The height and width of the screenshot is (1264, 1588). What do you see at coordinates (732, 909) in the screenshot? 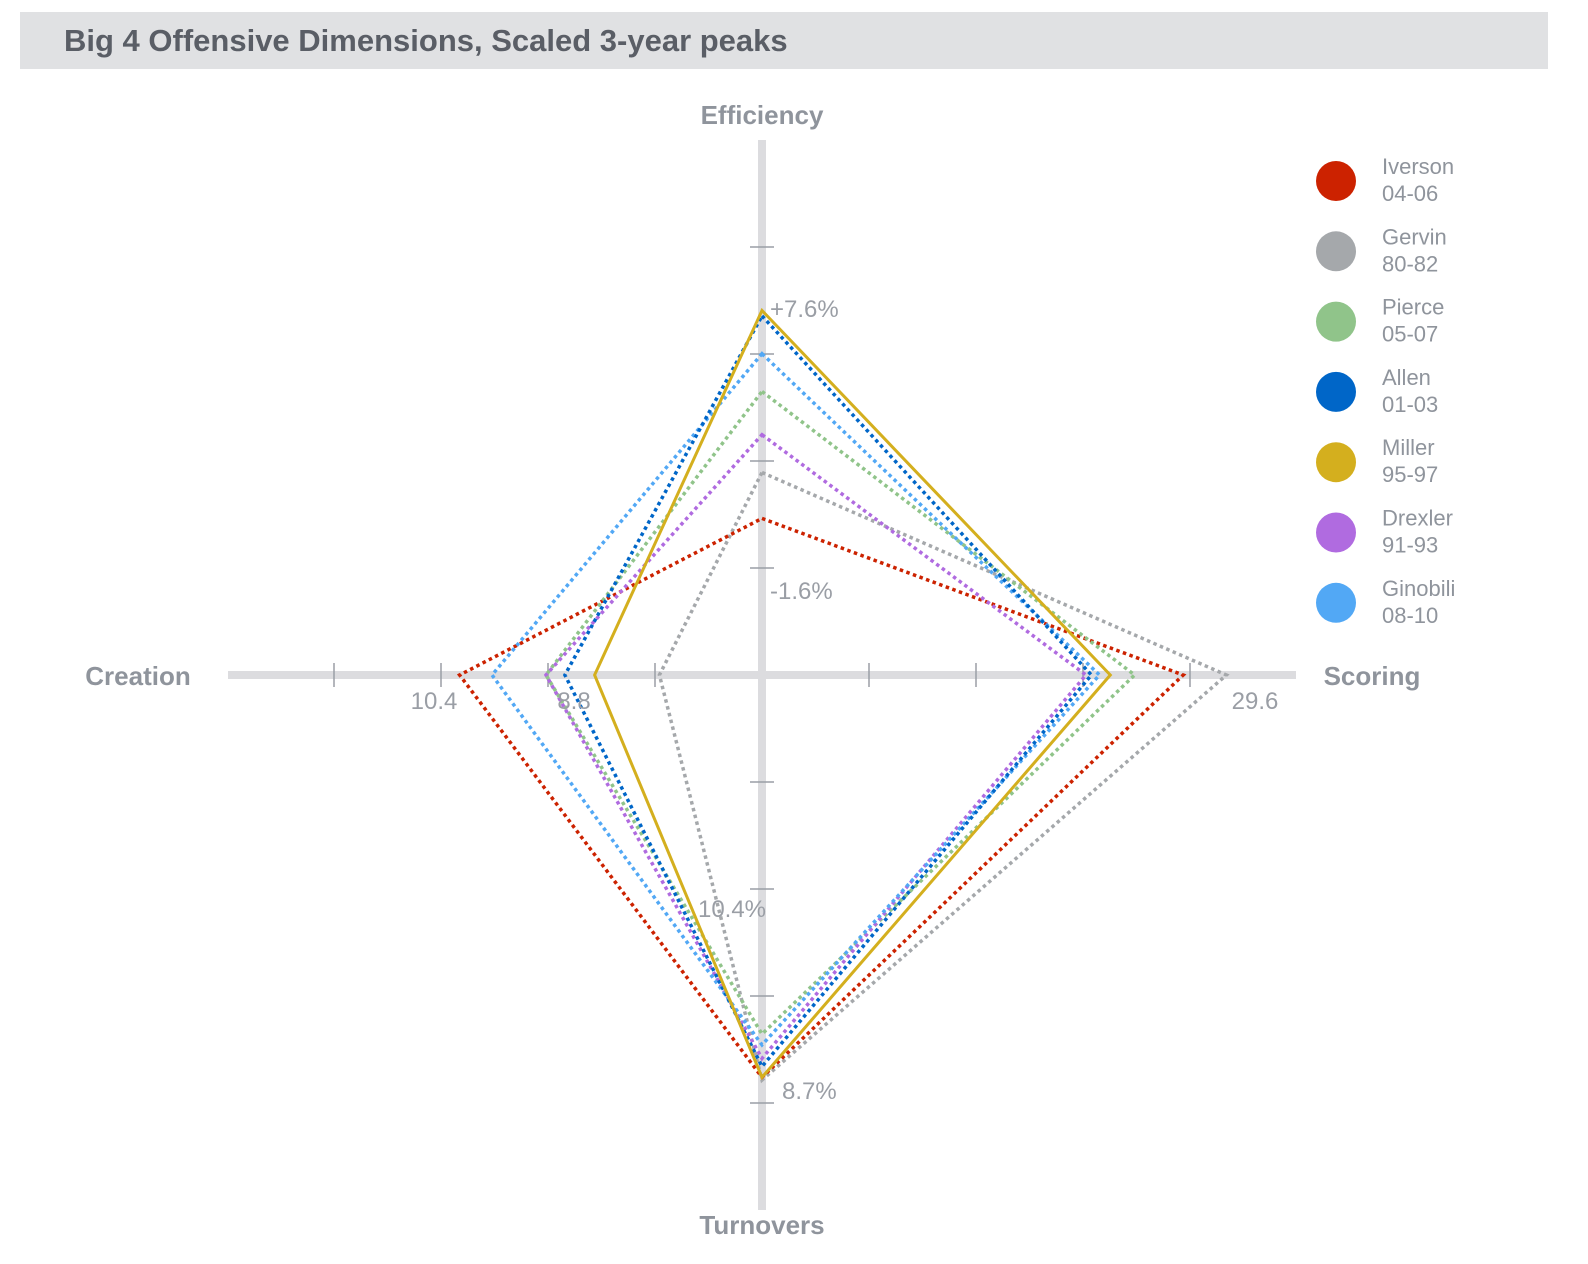
I see `tick-label-turnovers-inner: 10.4%` at bounding box center [732, 909].